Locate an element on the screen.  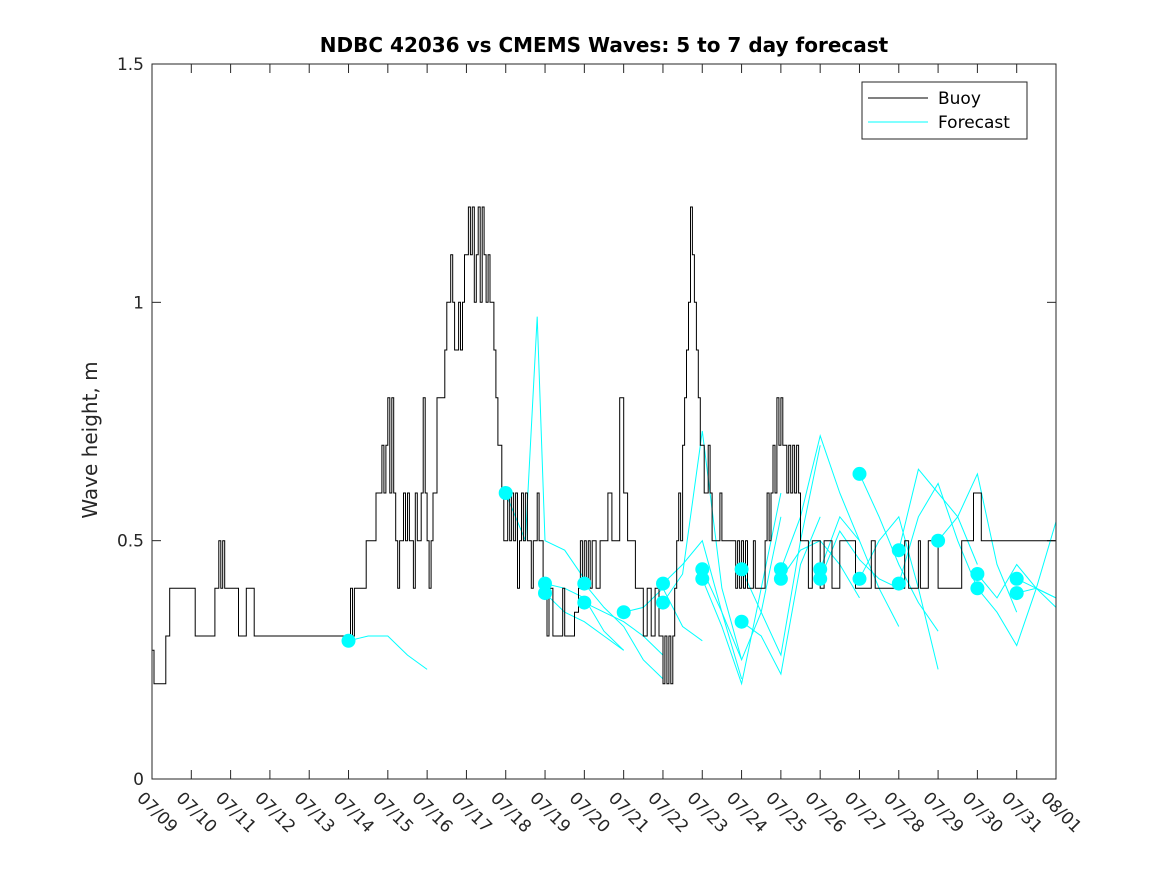
y-tick-label: 0.5 is located at coordinates (130, 542).